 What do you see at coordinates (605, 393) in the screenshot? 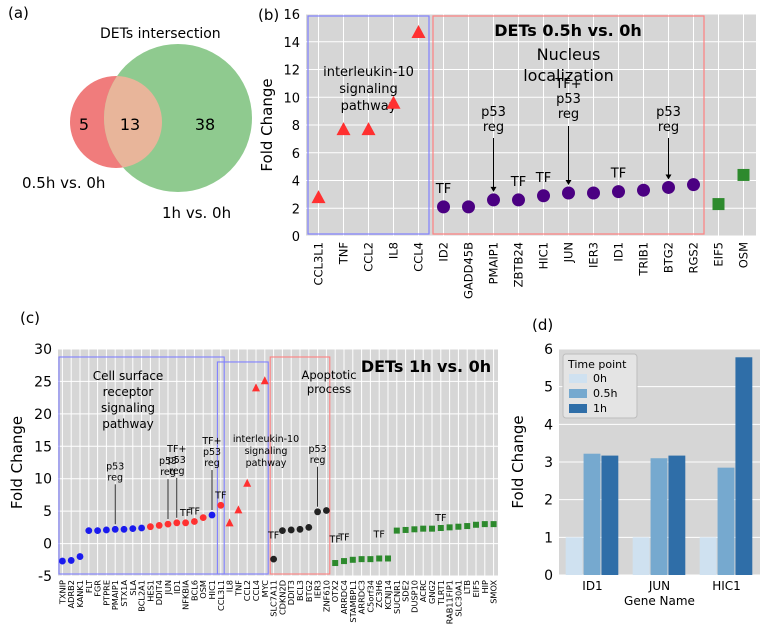
I see `legend-label: 0.5h` at bounding box center [605, 393].